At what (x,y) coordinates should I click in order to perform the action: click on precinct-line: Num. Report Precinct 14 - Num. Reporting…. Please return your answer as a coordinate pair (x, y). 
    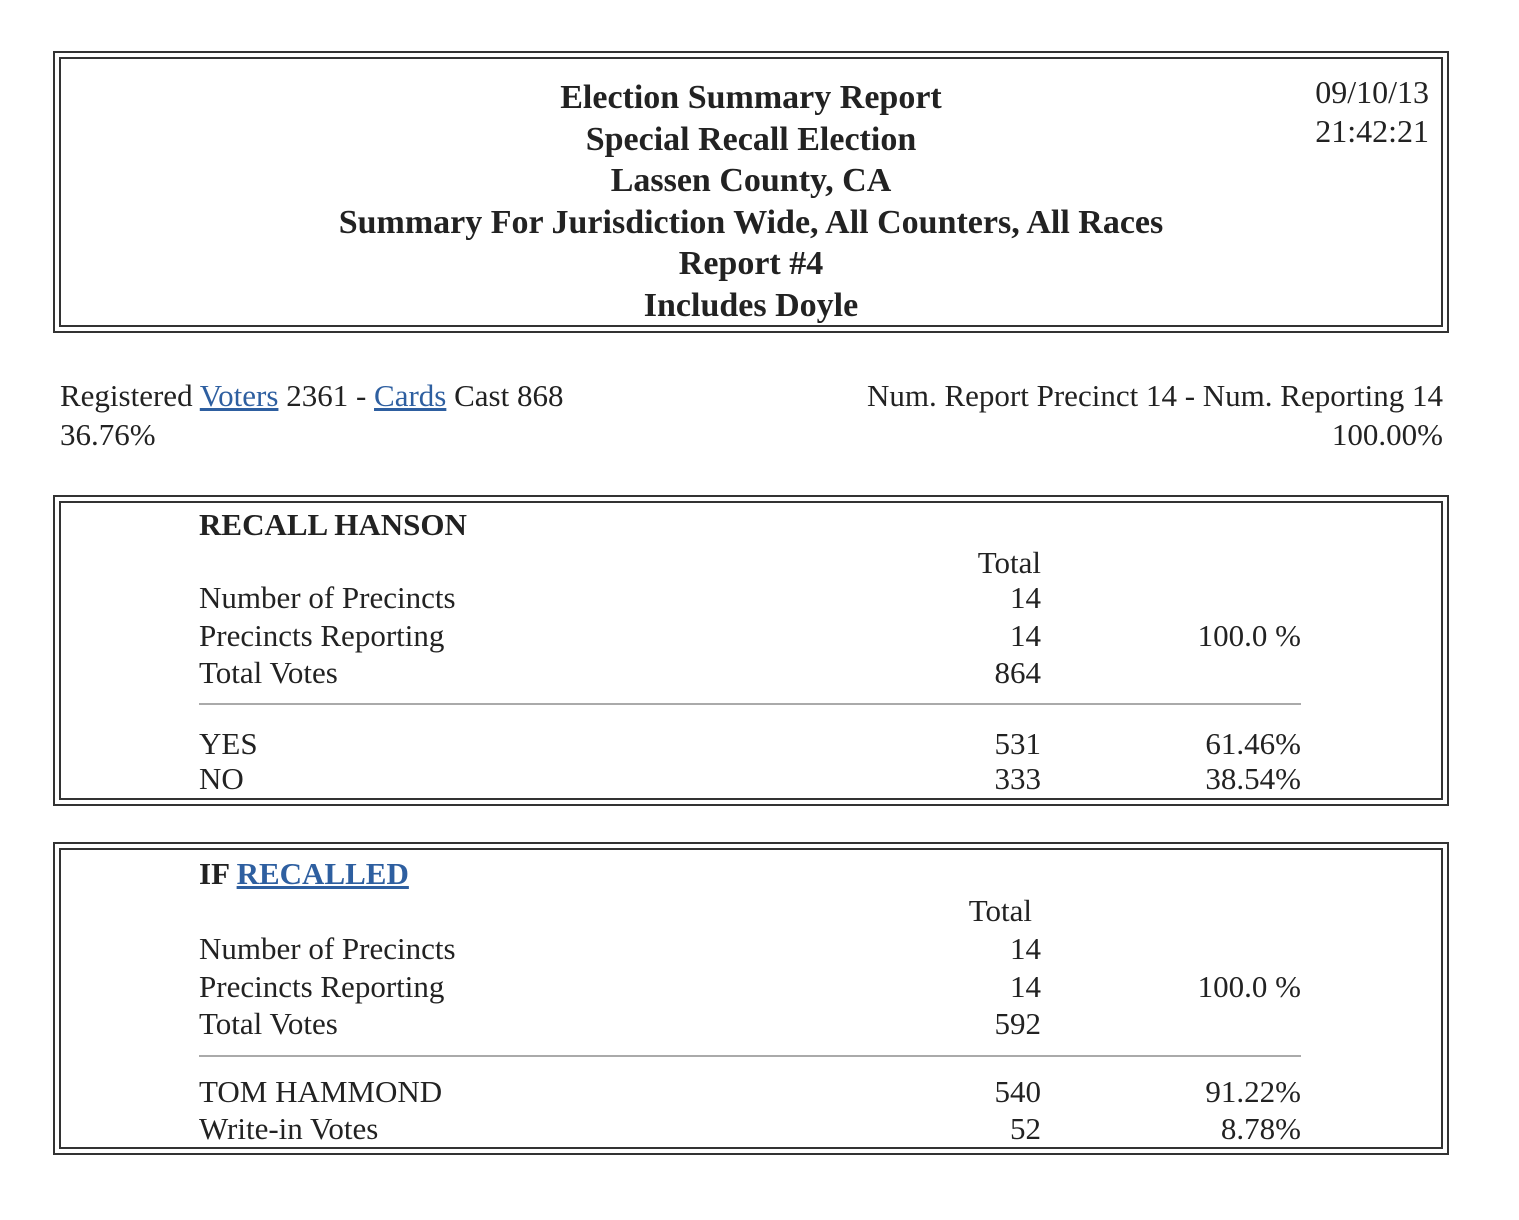
    Looking at the image, I should click on (1155, 395).